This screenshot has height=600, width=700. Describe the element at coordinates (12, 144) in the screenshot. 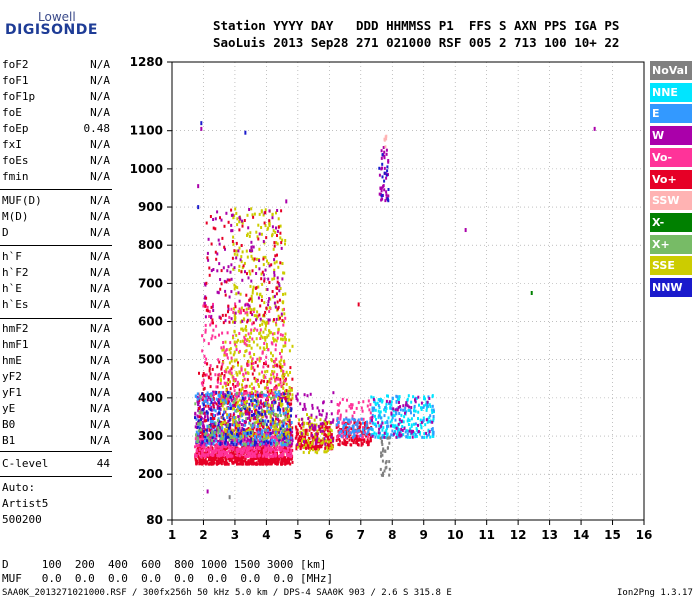

I see `param-name: fxI` at that location.